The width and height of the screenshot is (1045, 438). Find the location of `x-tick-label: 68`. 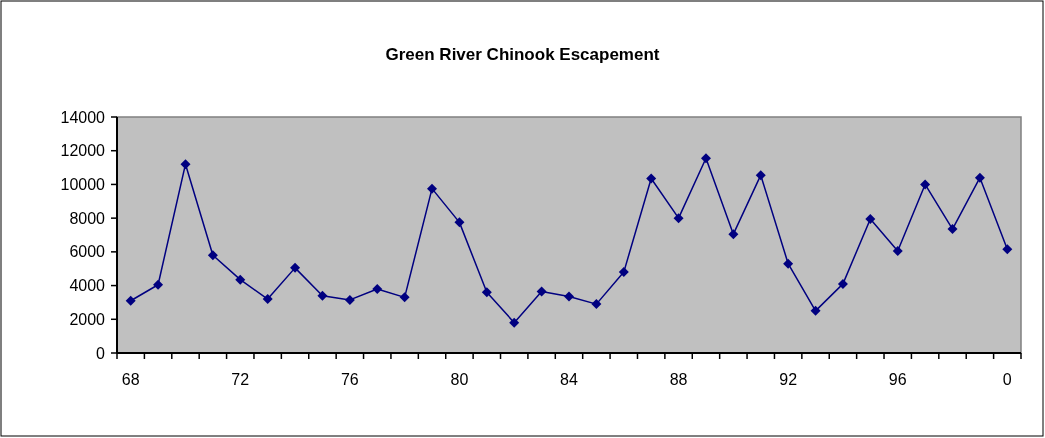

x-tick-label: 68 is located at coordinates (130, 379).